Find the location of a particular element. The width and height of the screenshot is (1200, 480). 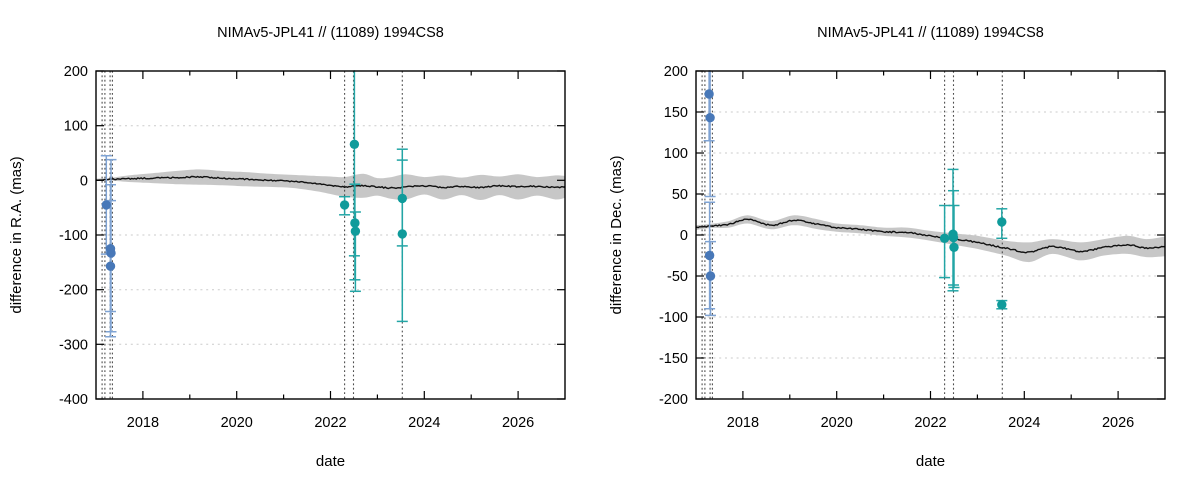

y-tick-label: -150 is located at coordinates (673, 359).